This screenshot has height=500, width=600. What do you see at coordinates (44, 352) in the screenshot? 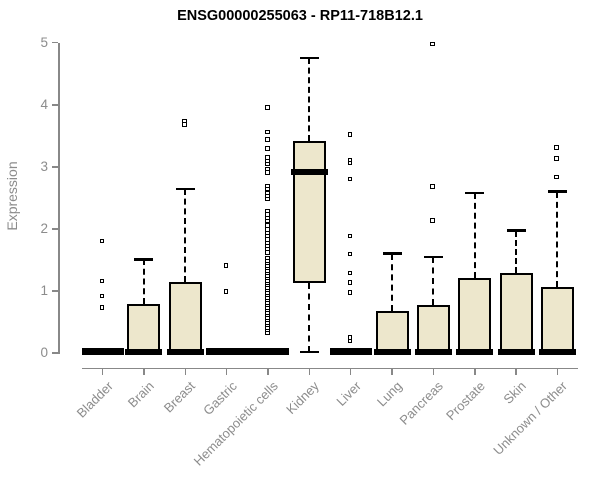
I see `y-tick-label: 0` at bounding box center [44, 352].